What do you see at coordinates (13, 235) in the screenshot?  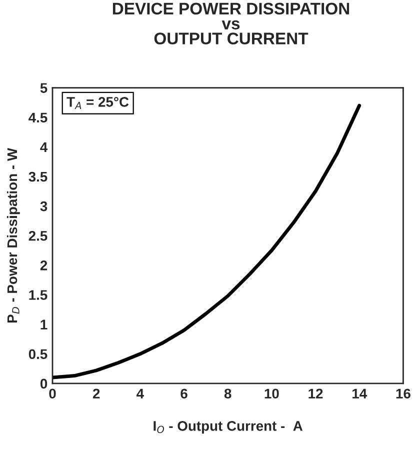 I see `y-axis-title: P$_{D}$ - Power Dissipation - W` at bounding box center [13, 235].